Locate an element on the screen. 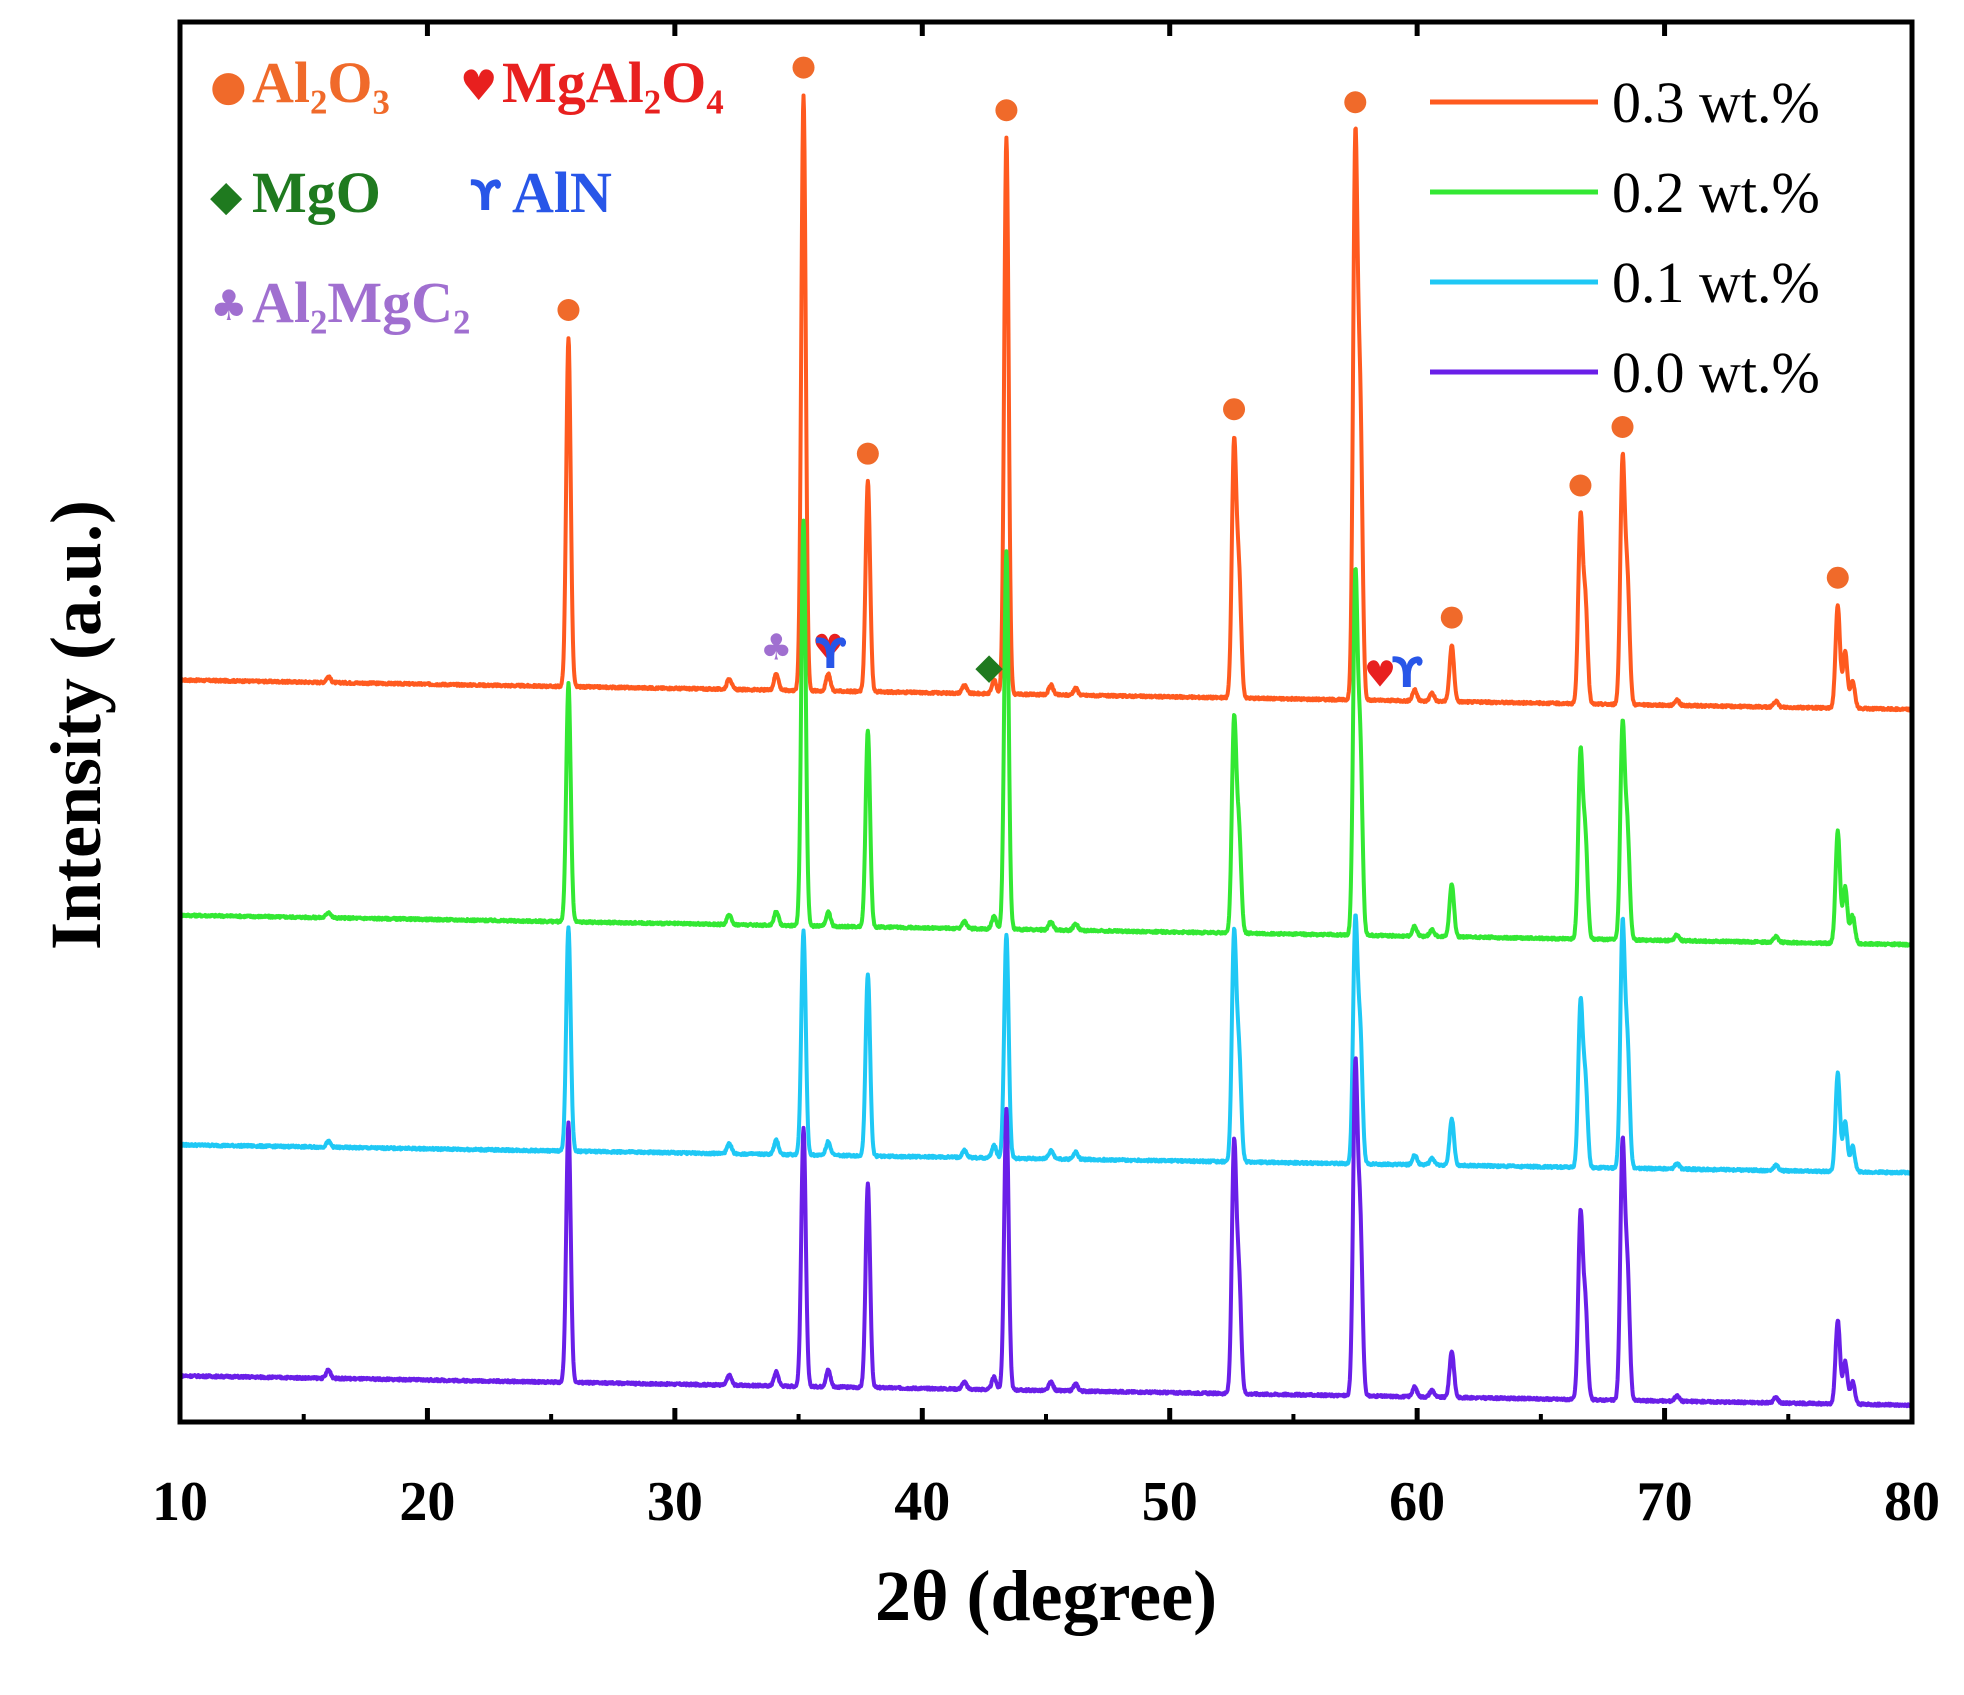 The image size is (1964, 1695). phase-legend-label: MgO is located at coordinates (316, 192).